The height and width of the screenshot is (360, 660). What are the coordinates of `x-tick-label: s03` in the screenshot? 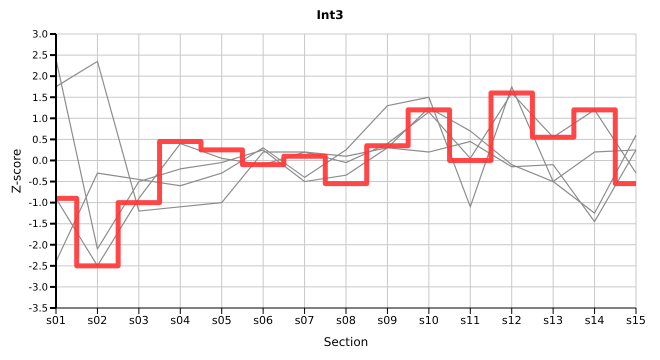 It's located at (138, 320).